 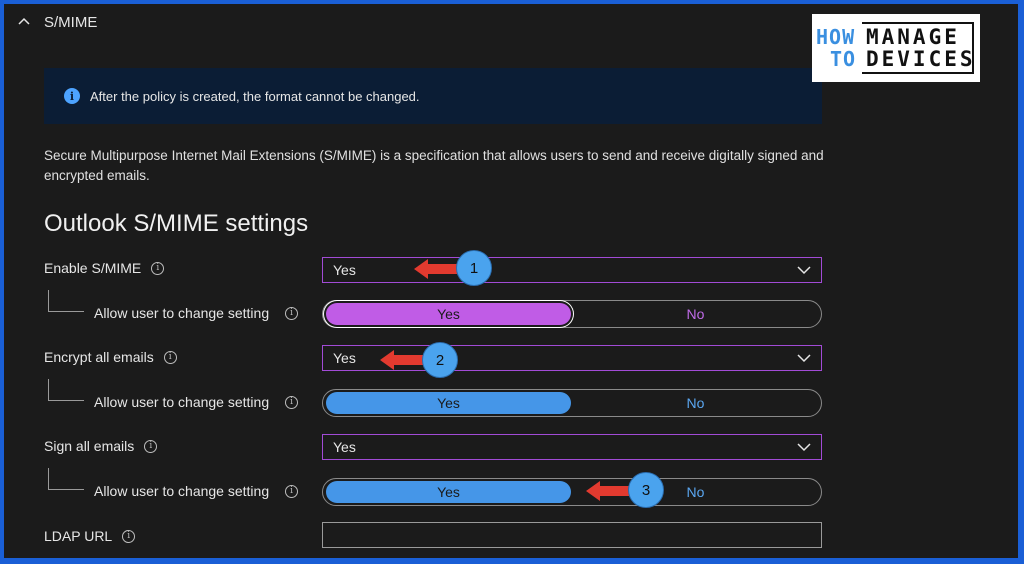 What do you see at coordinates (182, 313) in the screenshot?
I see `enable-allow-label: Allow user to change setting` at bounding box center [182, 313].